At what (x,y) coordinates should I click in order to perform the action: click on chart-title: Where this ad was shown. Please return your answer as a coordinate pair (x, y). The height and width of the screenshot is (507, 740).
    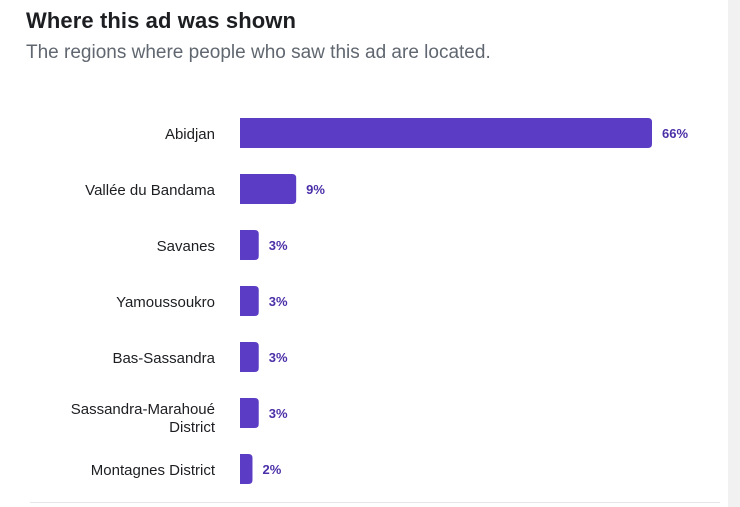
    Looking at the image, I should click on (161, 20).